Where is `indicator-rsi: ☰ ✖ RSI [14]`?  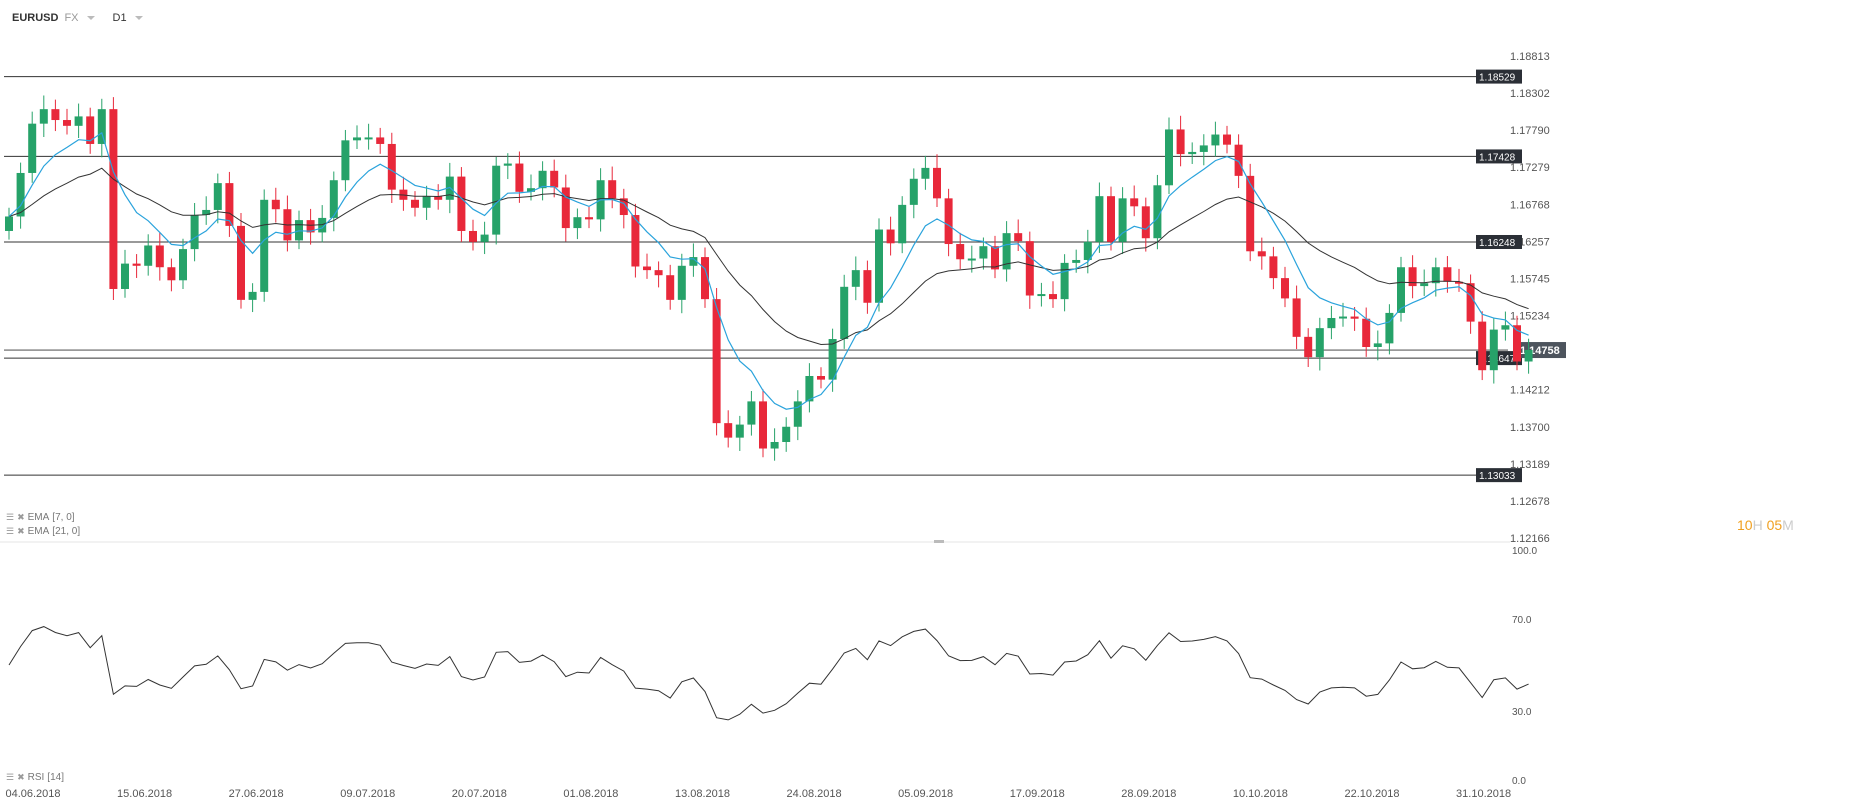
indicator-rsi: ☰ ✖ RSI [14] is located at coordinates (35, 777).